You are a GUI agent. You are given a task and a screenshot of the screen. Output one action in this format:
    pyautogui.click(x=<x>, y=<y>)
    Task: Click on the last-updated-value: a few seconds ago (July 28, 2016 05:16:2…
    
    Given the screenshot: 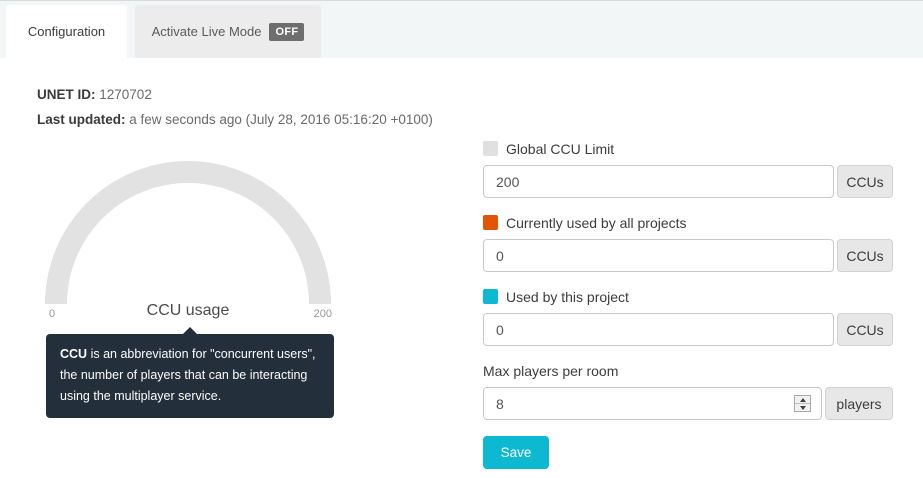 What is the action you would take?
    pyautogui.click(x=281, y=119)
    